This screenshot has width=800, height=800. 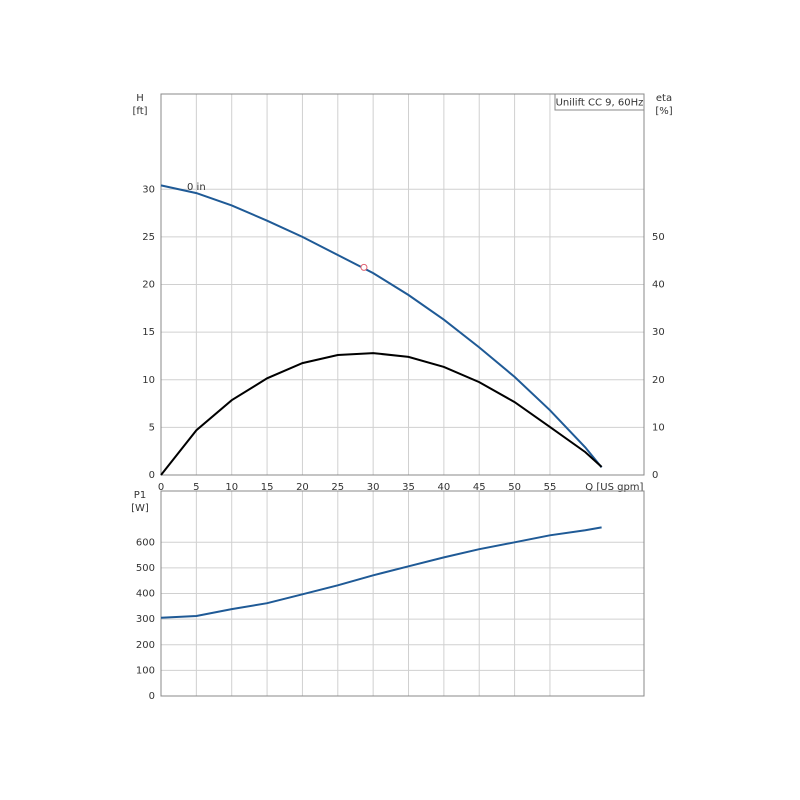 I want to click on y2-axis-label: eta, so click(x=664, y=98).